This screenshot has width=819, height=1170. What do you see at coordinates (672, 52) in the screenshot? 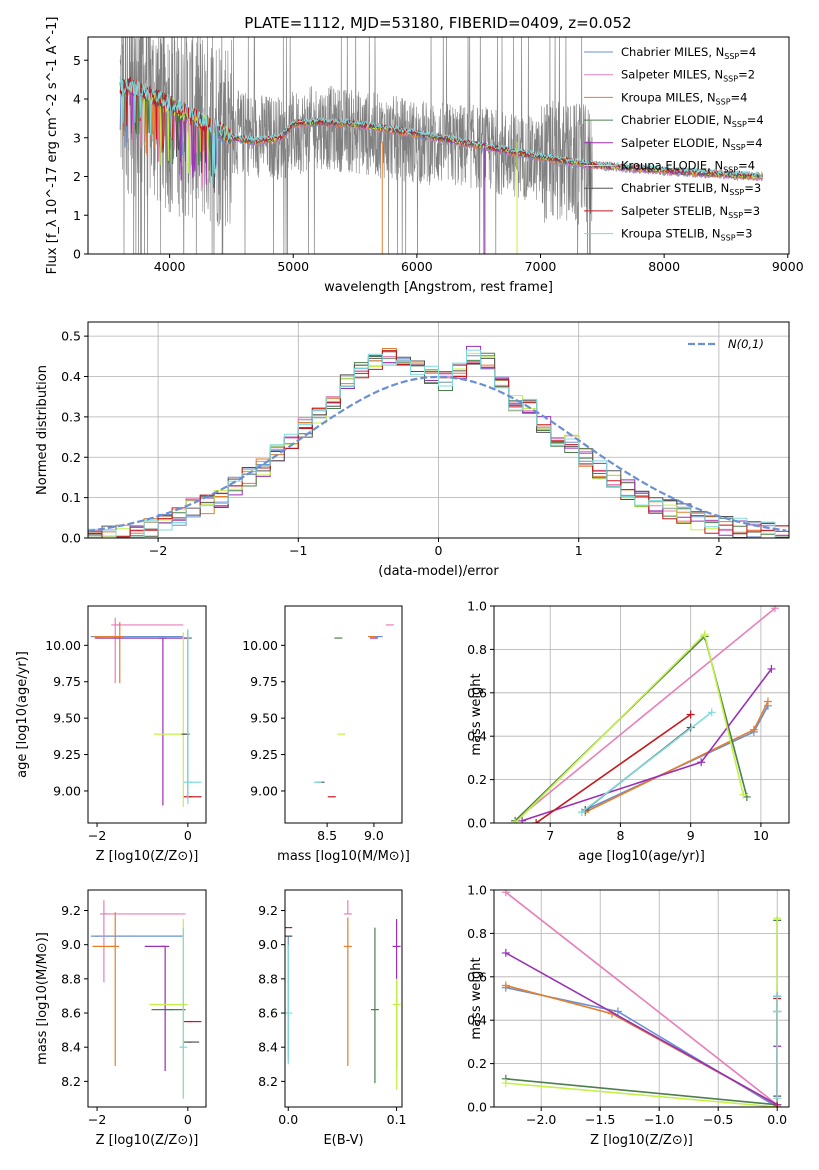
I see `legend-label: Chabrier MILES, N` at bounding box center [672, 52].